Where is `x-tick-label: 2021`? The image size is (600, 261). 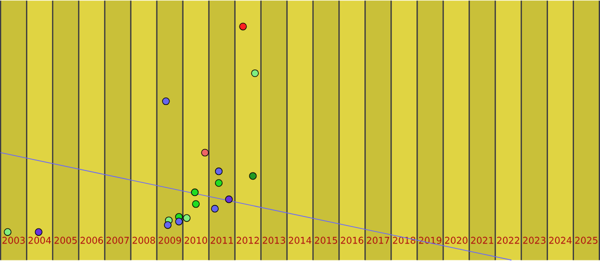 x-tick-label: 2021 is located at coordinates (482, 240).